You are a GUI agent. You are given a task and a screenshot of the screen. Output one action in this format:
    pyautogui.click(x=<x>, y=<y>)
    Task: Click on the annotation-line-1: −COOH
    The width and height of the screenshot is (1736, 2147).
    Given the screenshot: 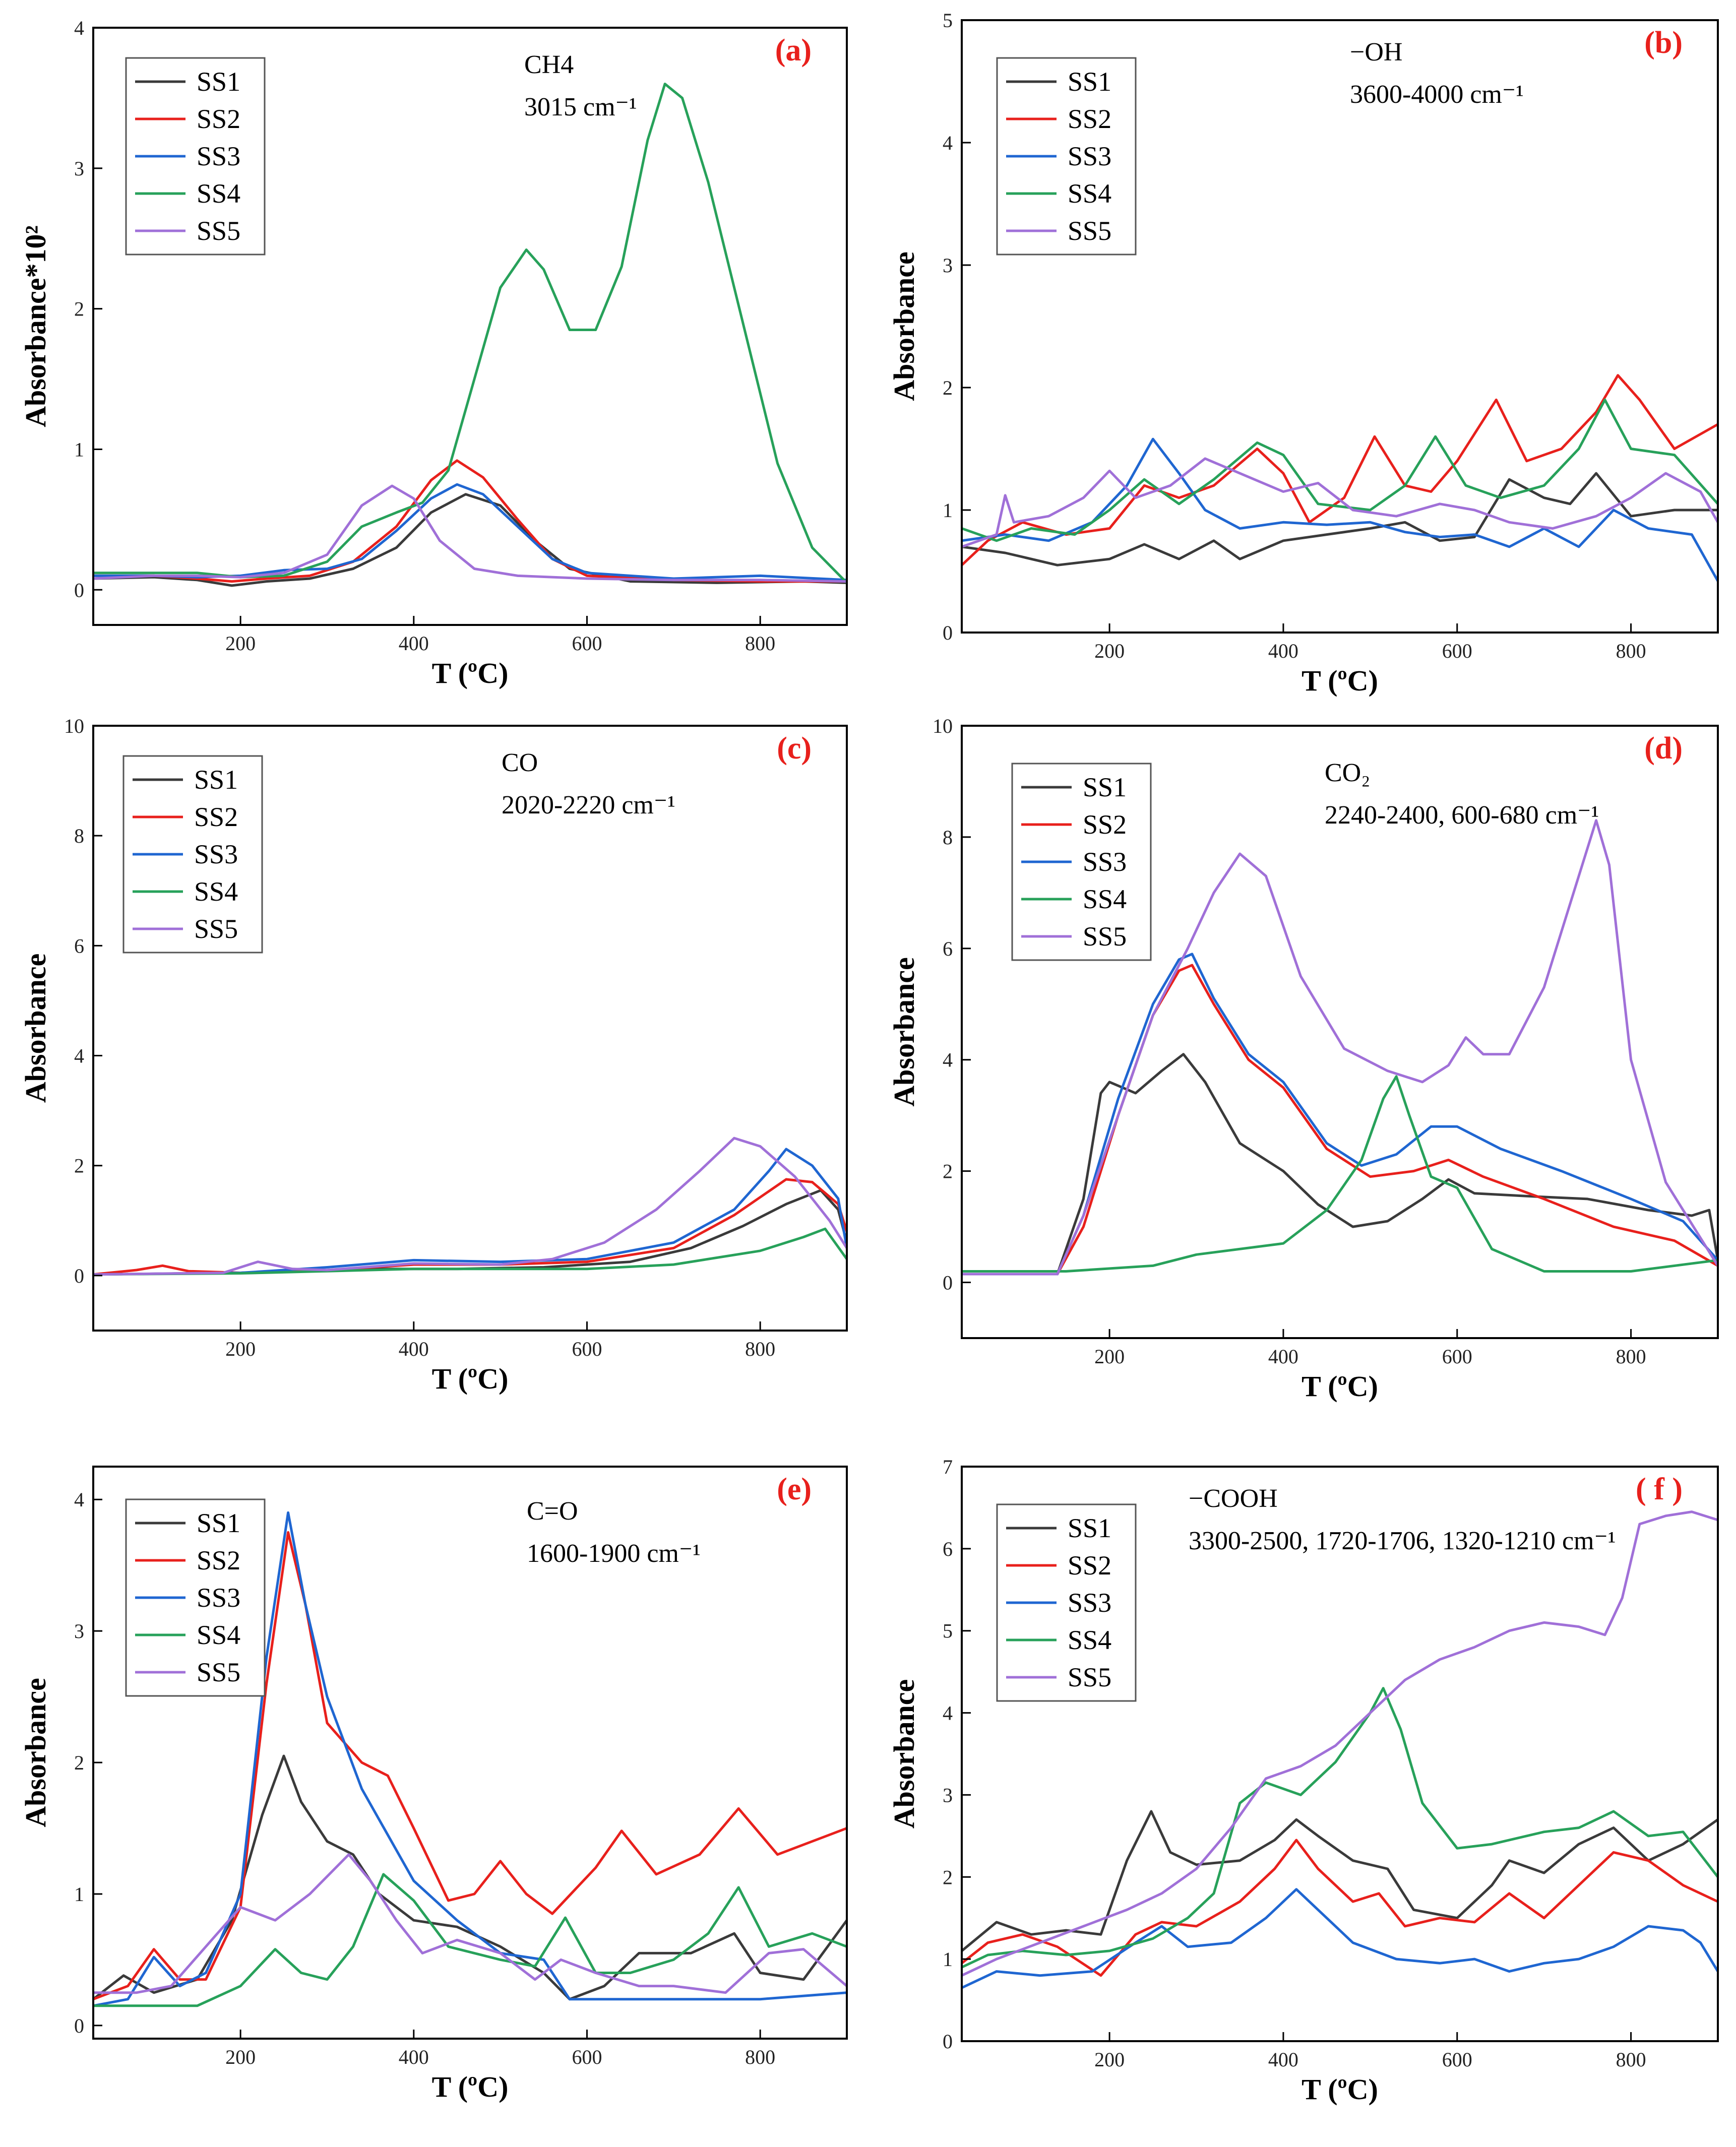 What is the action you would take?
    pyautogui.click(x=1233, y=1498)
    